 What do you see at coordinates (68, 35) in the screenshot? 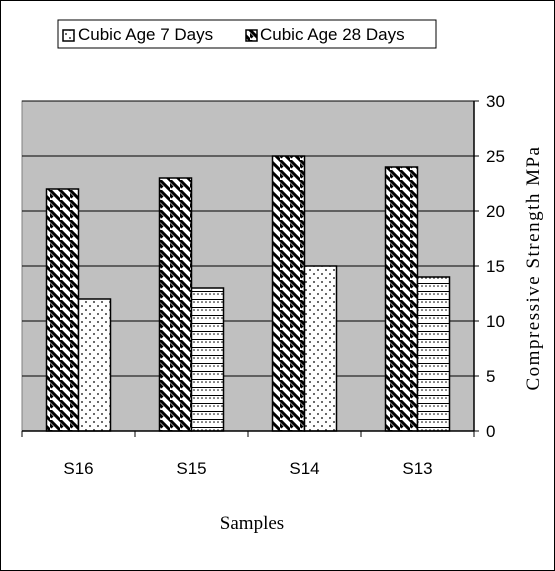
I see `legend-swatch-7-days` at bounding box center [68, 35].